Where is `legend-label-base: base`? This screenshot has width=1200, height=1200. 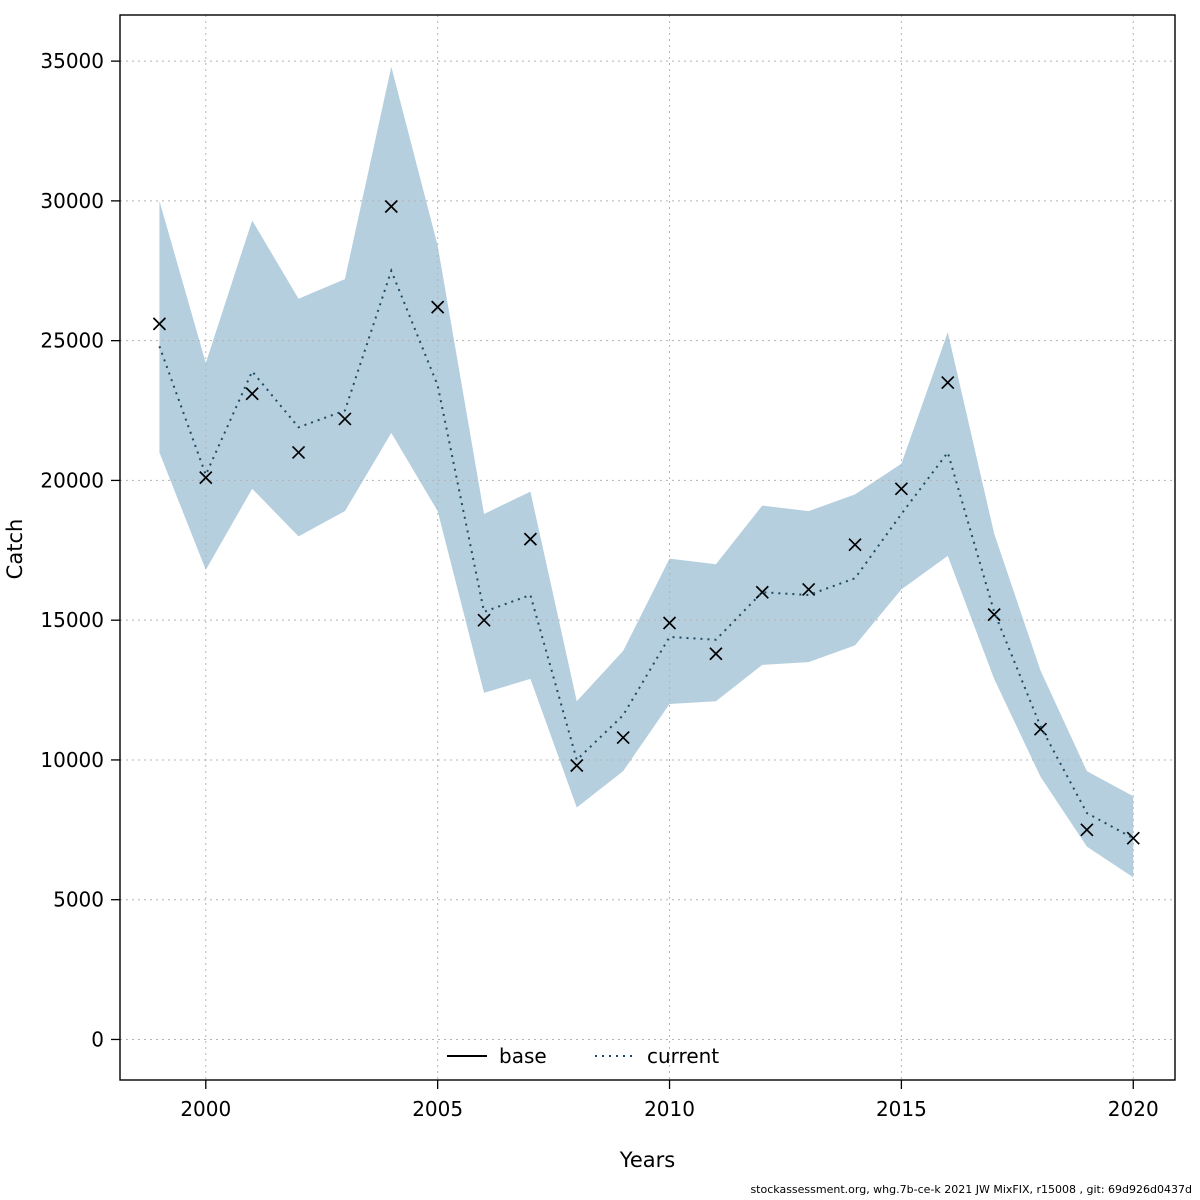
legend-label-base: base is located at coordinates (523, 1056).